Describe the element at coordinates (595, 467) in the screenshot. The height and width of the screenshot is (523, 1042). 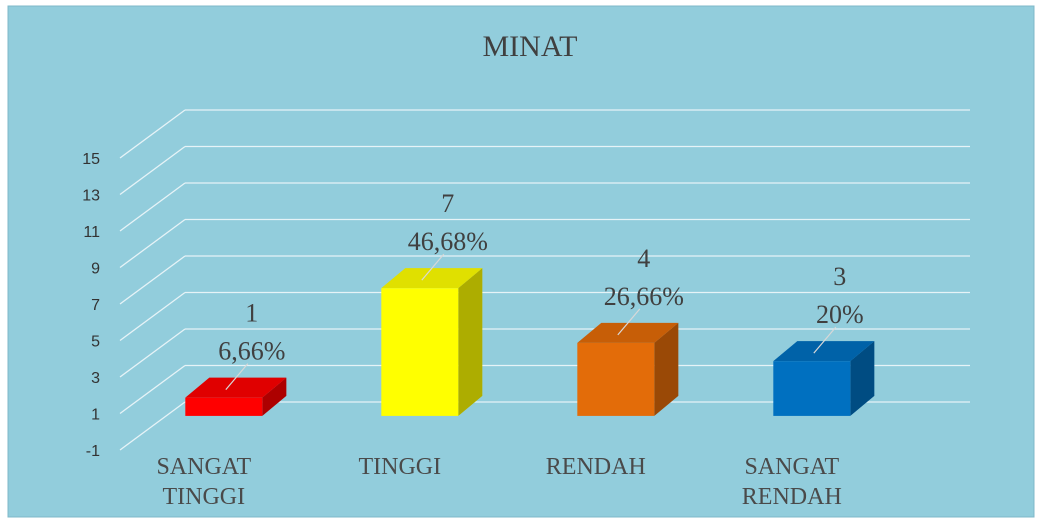
I see `x-tick-label: RENDAH` at that location.